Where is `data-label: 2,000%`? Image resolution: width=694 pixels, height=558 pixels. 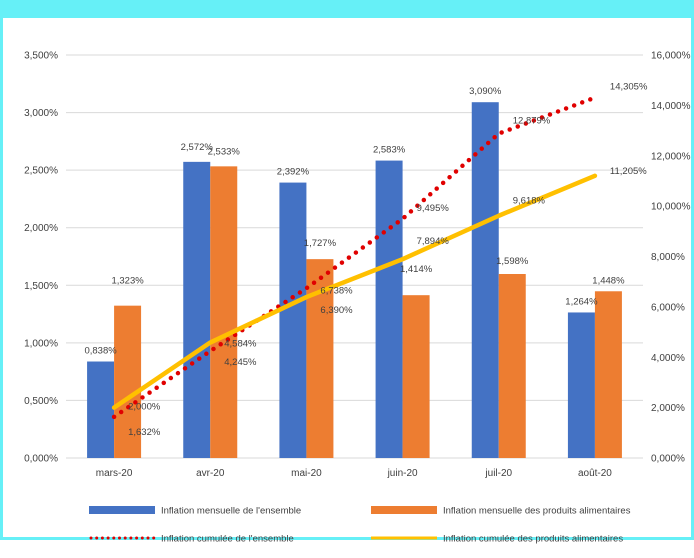
data-label: 2,000% is located at coordinates (144, 407).